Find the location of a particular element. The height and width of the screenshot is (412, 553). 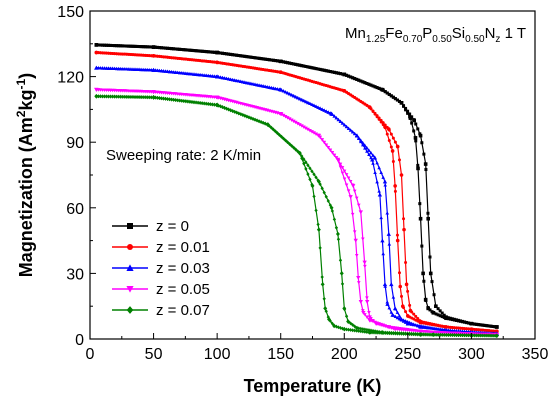

legend-item: z = 0 is located at coordinates (150, 226).